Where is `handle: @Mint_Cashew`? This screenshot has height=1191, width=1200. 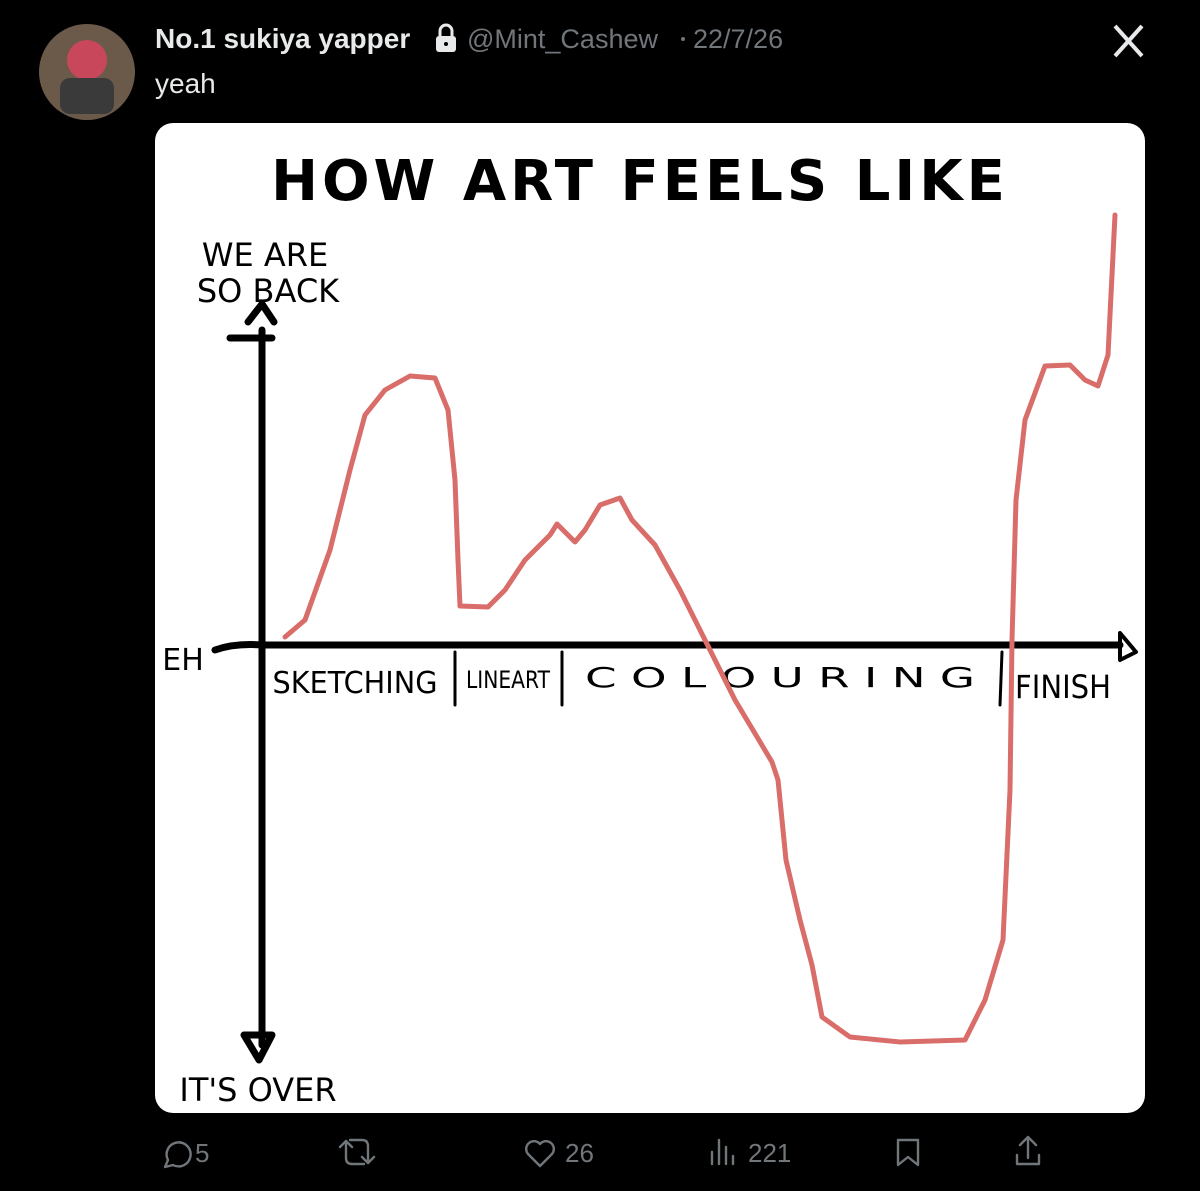 handle: @Mint_Cashew is located at coordinates (562, 39).